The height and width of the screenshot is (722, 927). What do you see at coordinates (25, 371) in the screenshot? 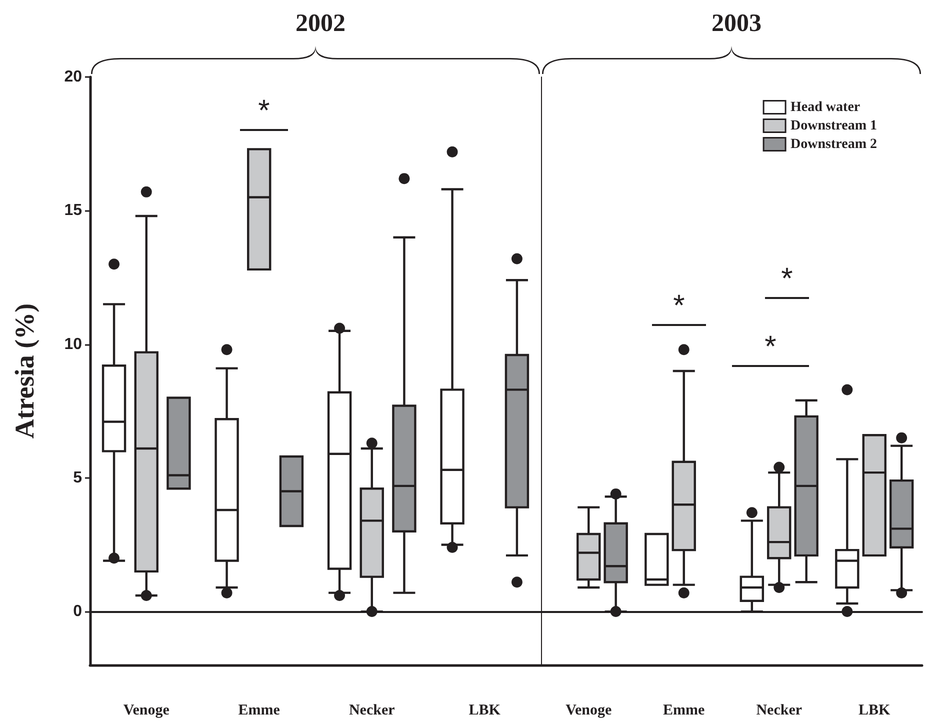
I see `y-axis-title: Atresia (%)` at bounding box center [25, 371].